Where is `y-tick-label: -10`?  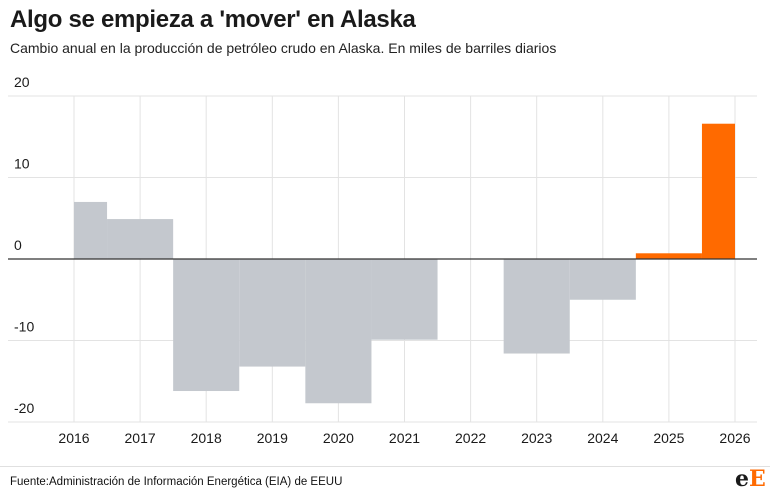
y-tick-label: -10 is located at coordinates (24, 327).